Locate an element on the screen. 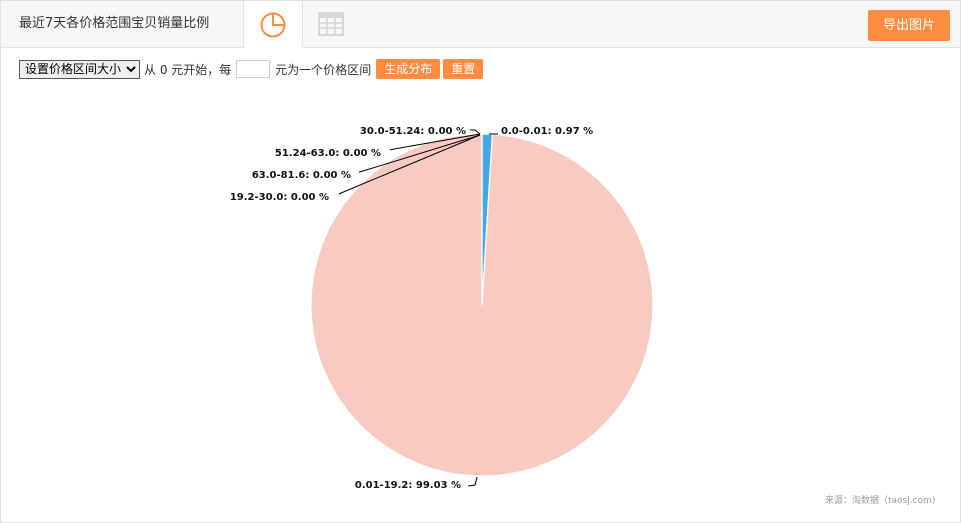 The width and height of the screenshot is (961, 523). tab-pie-view is located at coordinates (273, 24).